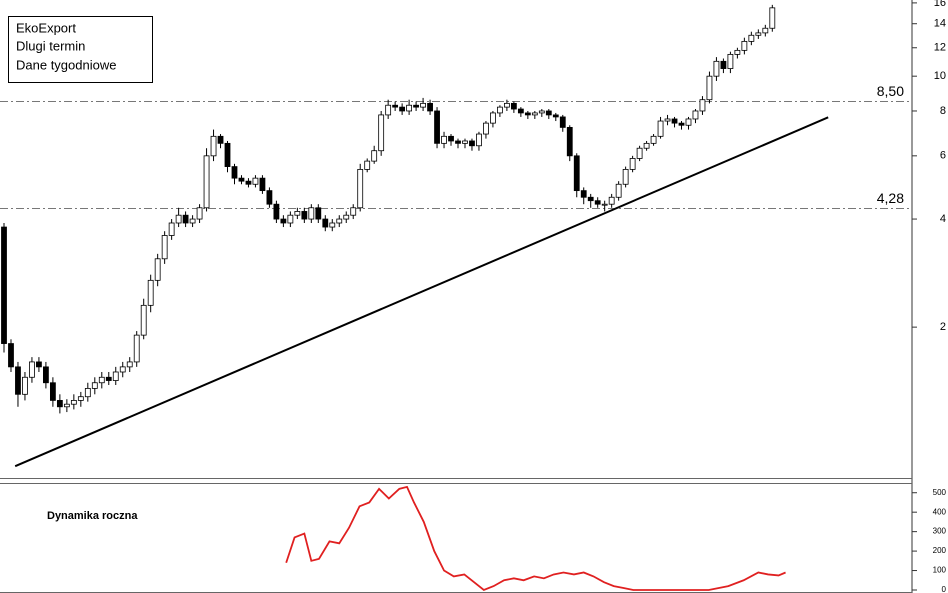  What do you see at coordinates (890, 198) in the screenshot?
I see `reference-label: 4,28` at bounding box center [890, 198].